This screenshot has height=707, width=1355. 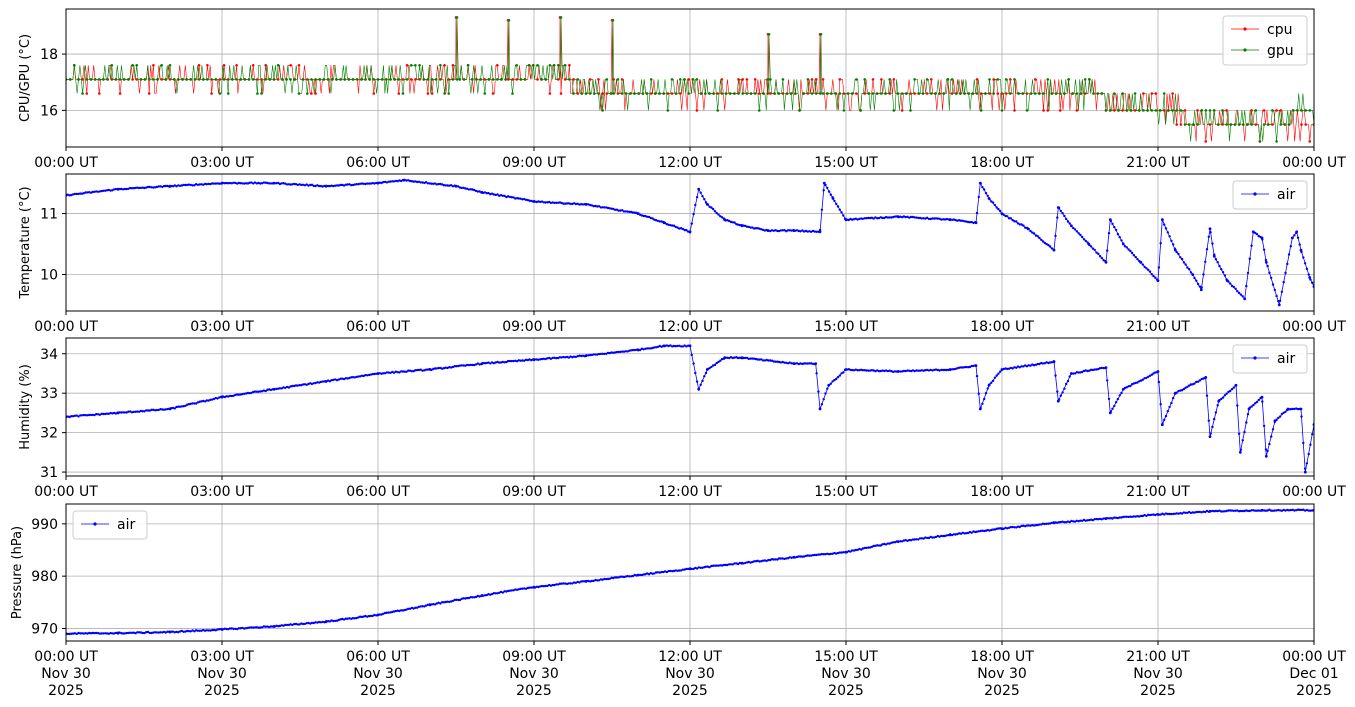 What do you see at coordinates (1286, 195) in the screenshot?
I see `legend-label: air` at bounding box center [1286, 195].